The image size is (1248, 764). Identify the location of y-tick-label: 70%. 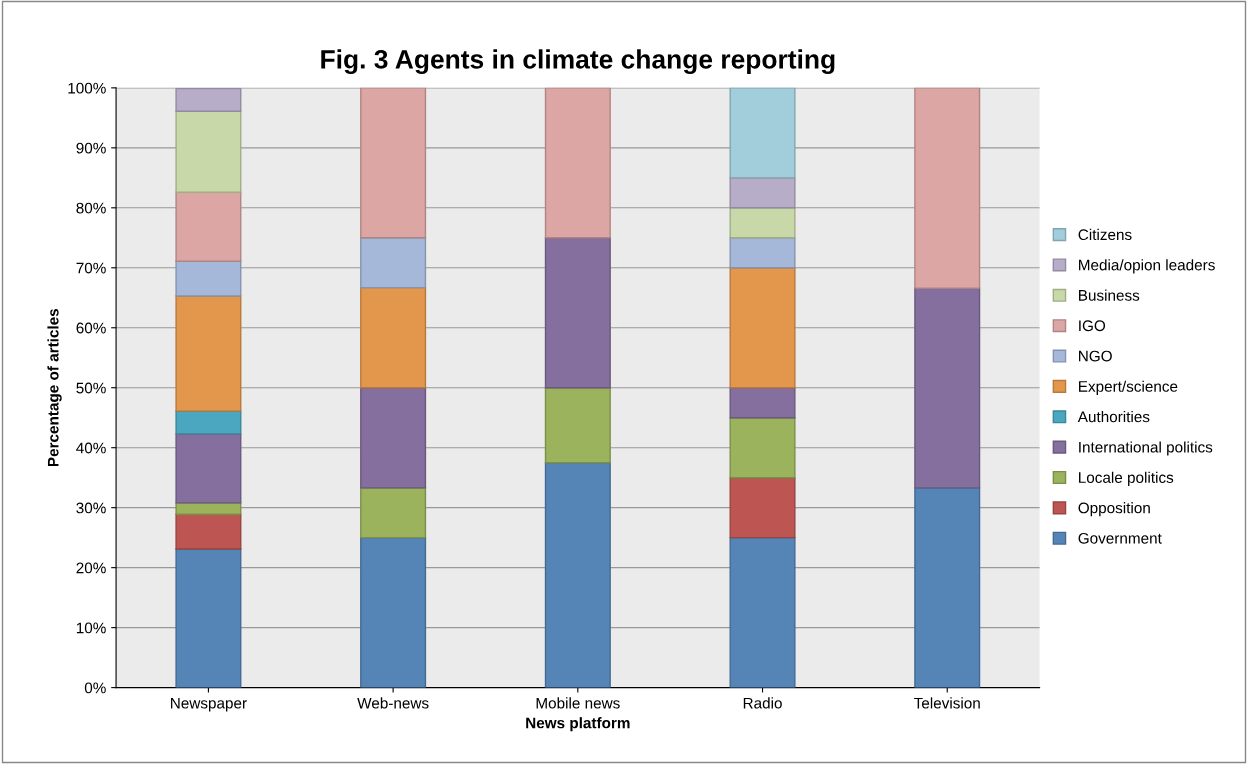
(91, 268).